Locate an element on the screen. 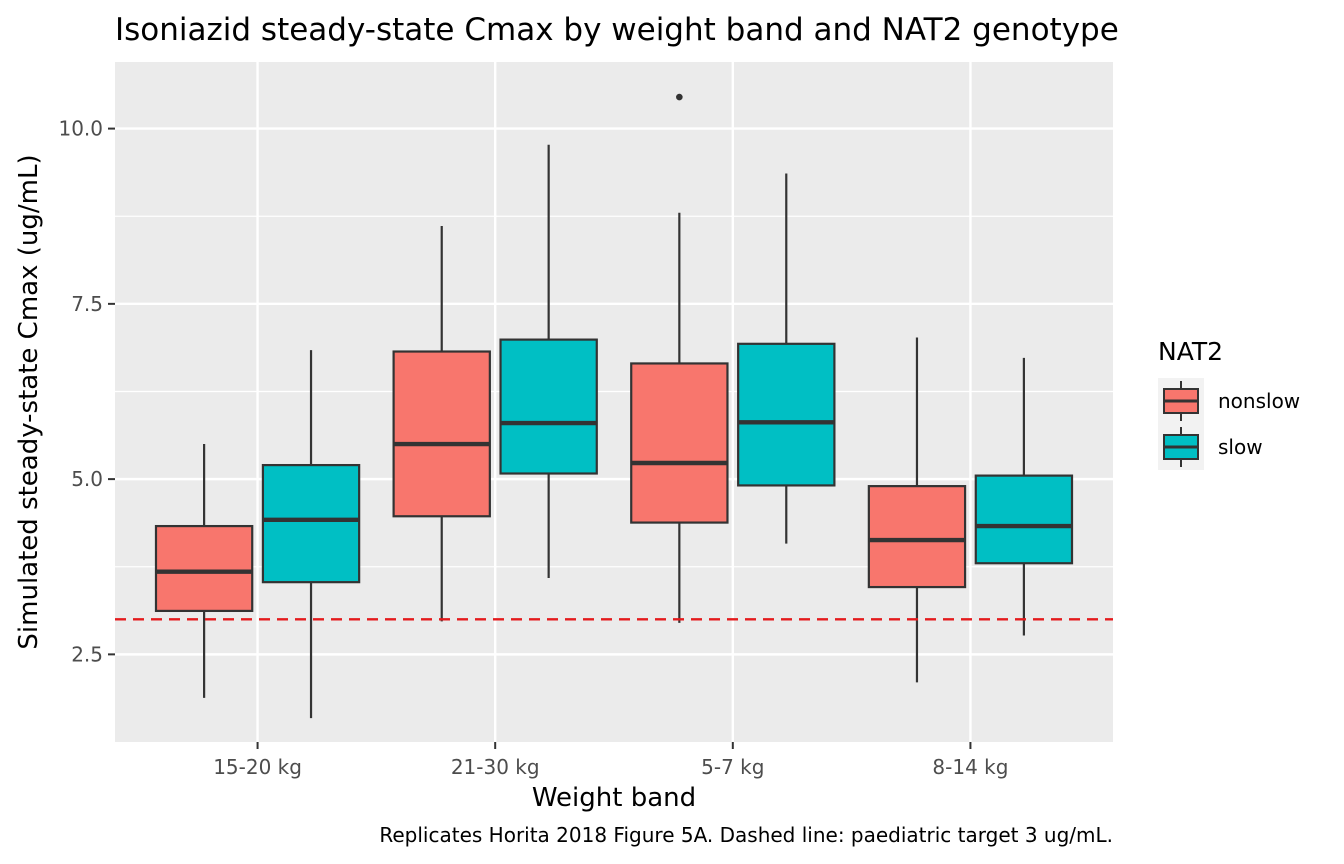 The image size is (1344, 864). box-slow-8-14kg is located at coordinates (1024, 496).